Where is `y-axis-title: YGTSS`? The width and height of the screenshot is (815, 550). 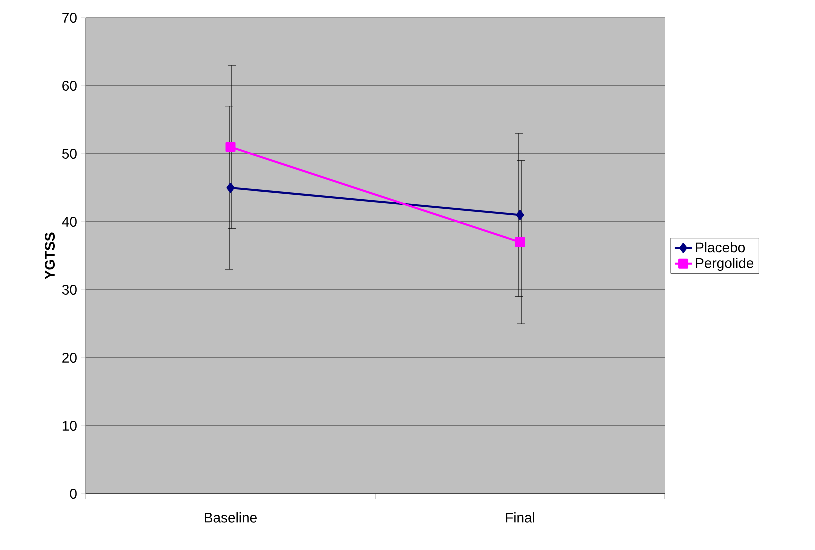 y-axis-title: YGTSS is located at coordinates (50, 256).